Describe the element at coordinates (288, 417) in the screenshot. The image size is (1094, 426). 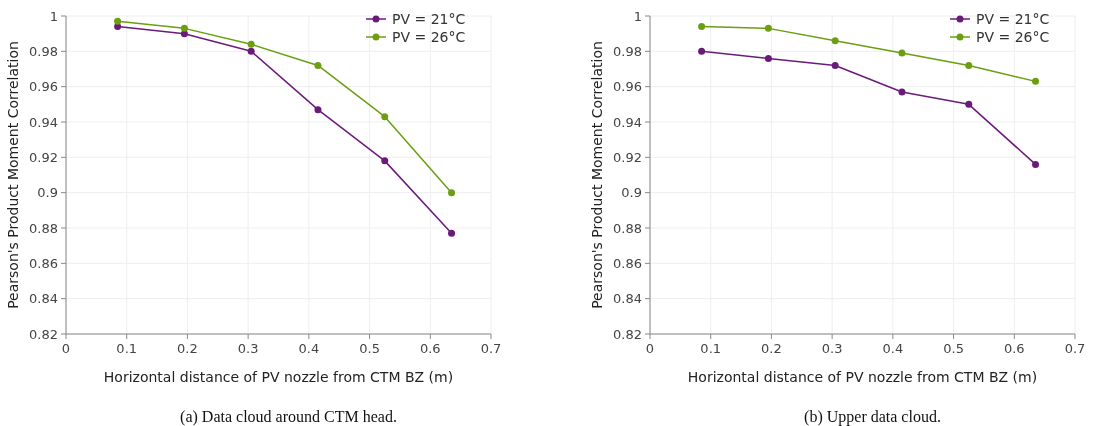
I see `text: (a) Data cloud around CTM head.` at that location.